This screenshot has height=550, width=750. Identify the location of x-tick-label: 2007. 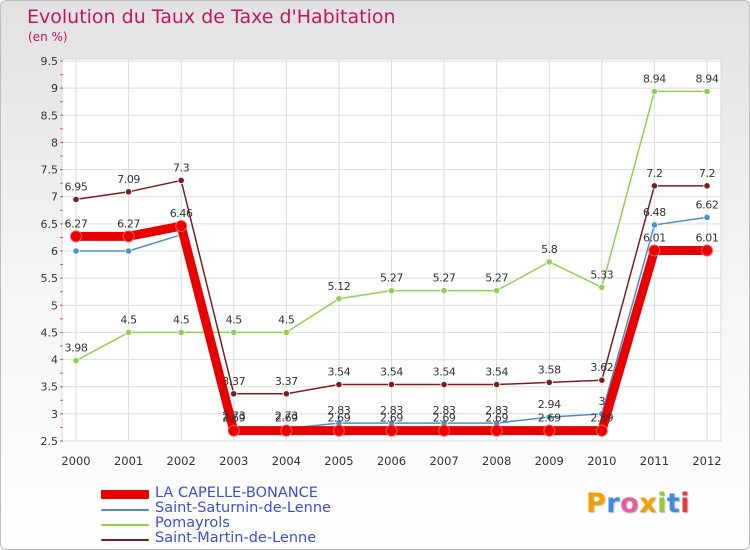
(443, 461).